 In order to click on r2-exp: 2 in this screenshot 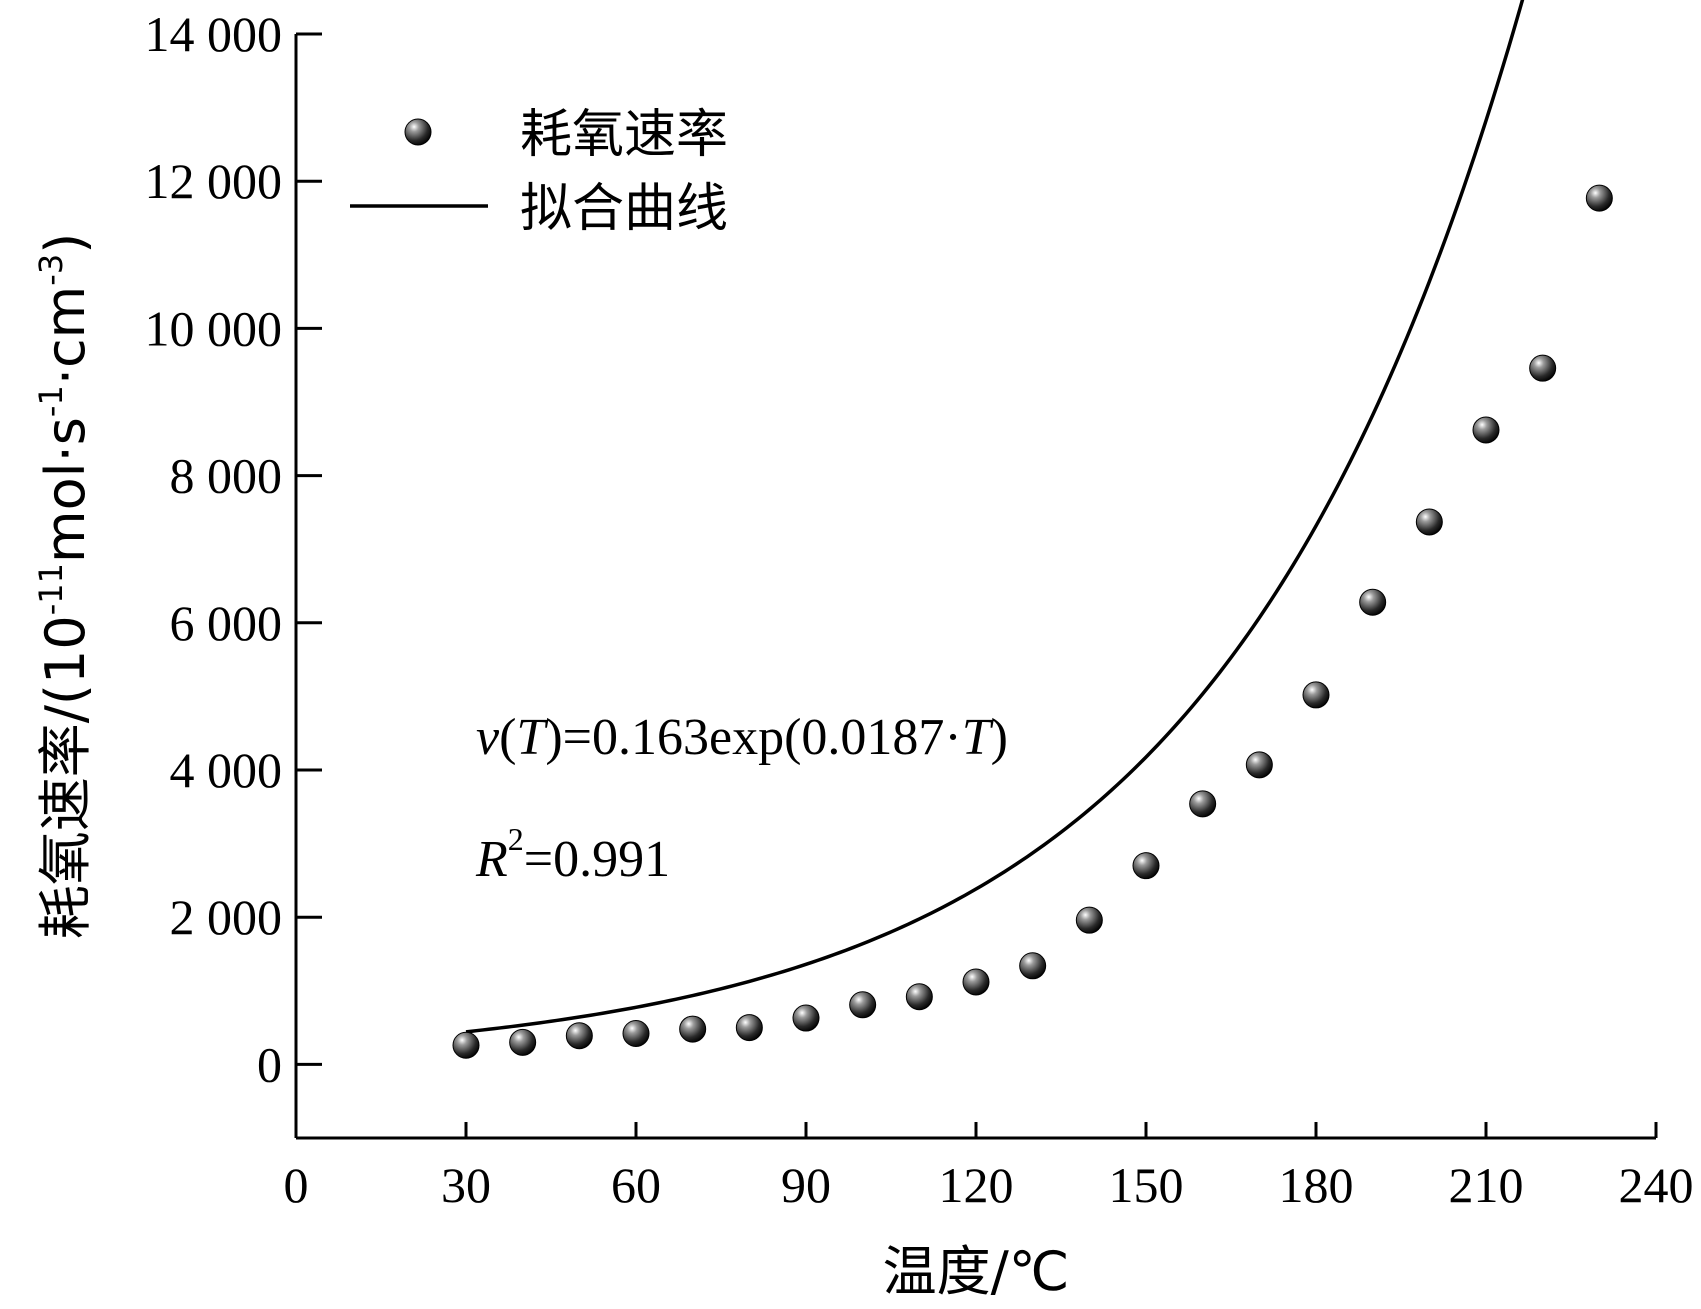, I will do `click(516, 839)`.